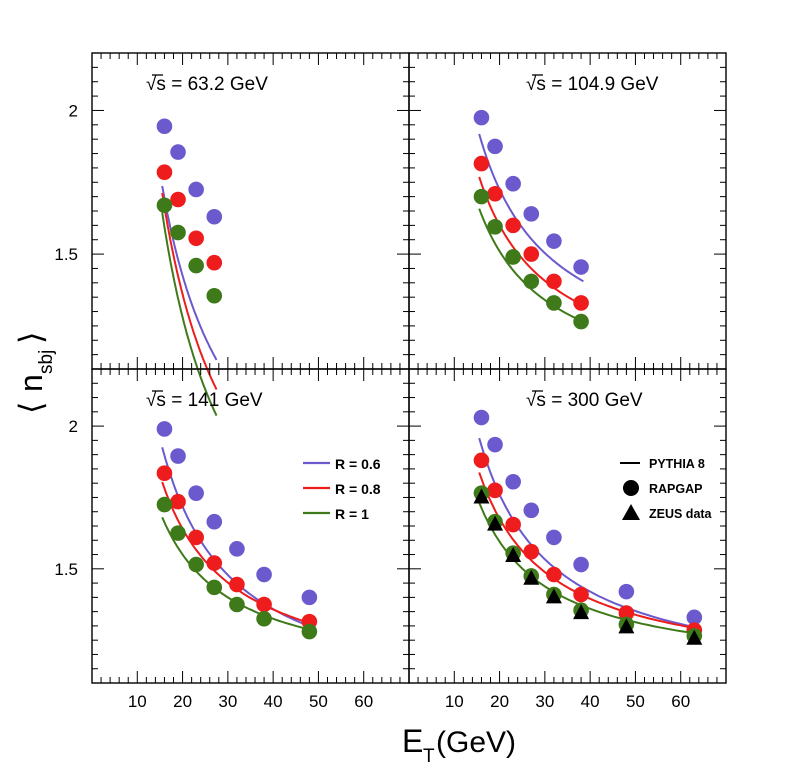 Image resolution: width=788 pixels, height=766 pixels. What do you see at coordinates (358, 464) in the screenshot?
I see `legend-r06-label: R = 0.6` at bounding box center [358, 464].